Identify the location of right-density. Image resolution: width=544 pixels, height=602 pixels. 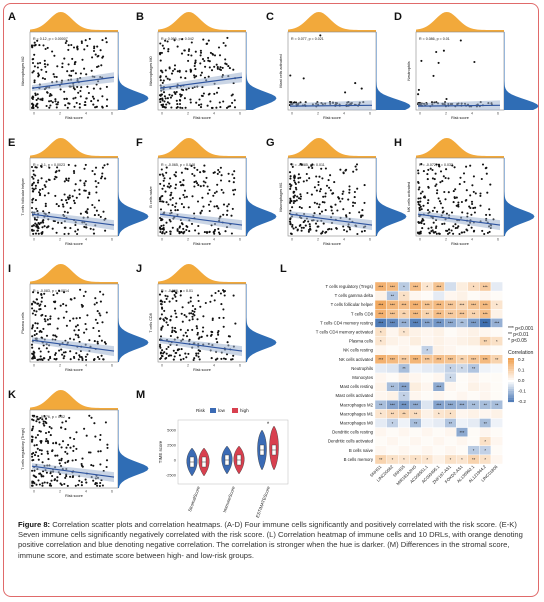
(261, 197).